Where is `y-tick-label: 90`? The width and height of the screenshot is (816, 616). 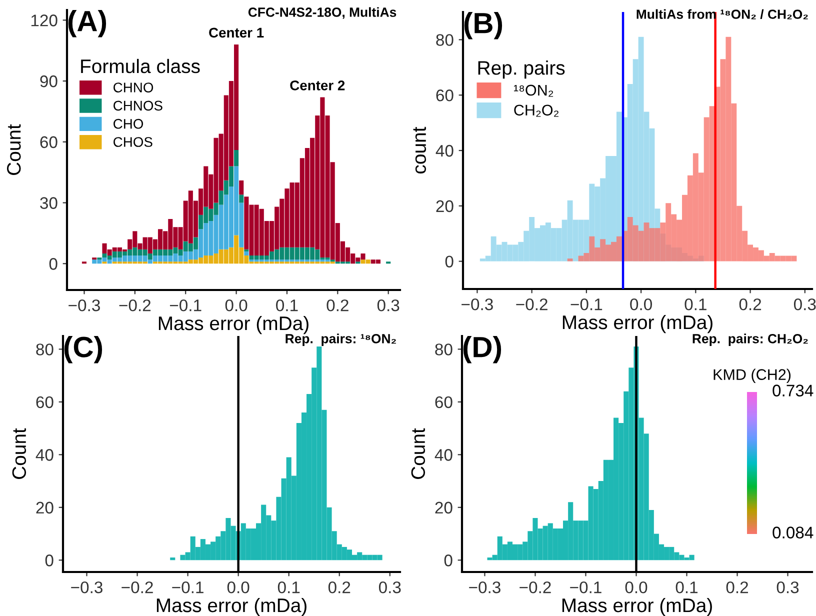 y-tick-label: 90 is located at coordinates (49, 81).